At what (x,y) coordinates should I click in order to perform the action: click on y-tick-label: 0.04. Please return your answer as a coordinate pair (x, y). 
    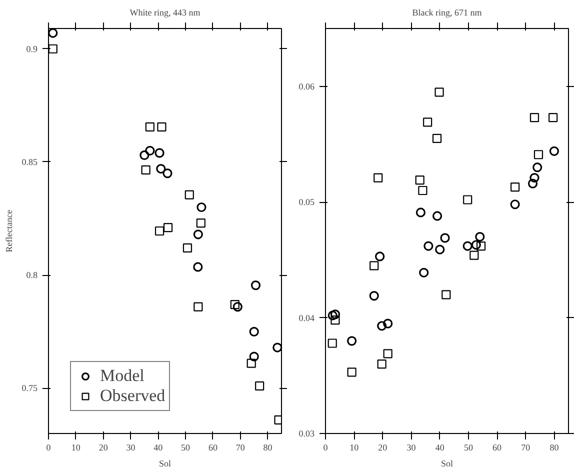
    Looking at the image, I should click on (306, 317).